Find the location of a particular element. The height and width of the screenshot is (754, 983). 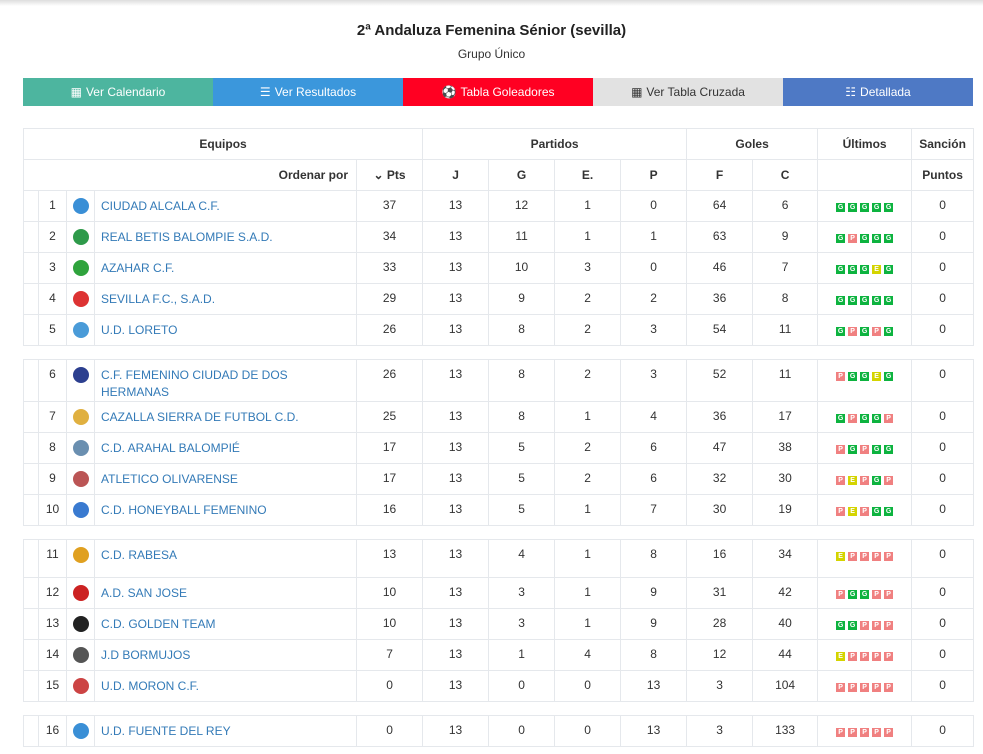

button-detallada: ☷ Detallada is located at coordinates (878, 92).